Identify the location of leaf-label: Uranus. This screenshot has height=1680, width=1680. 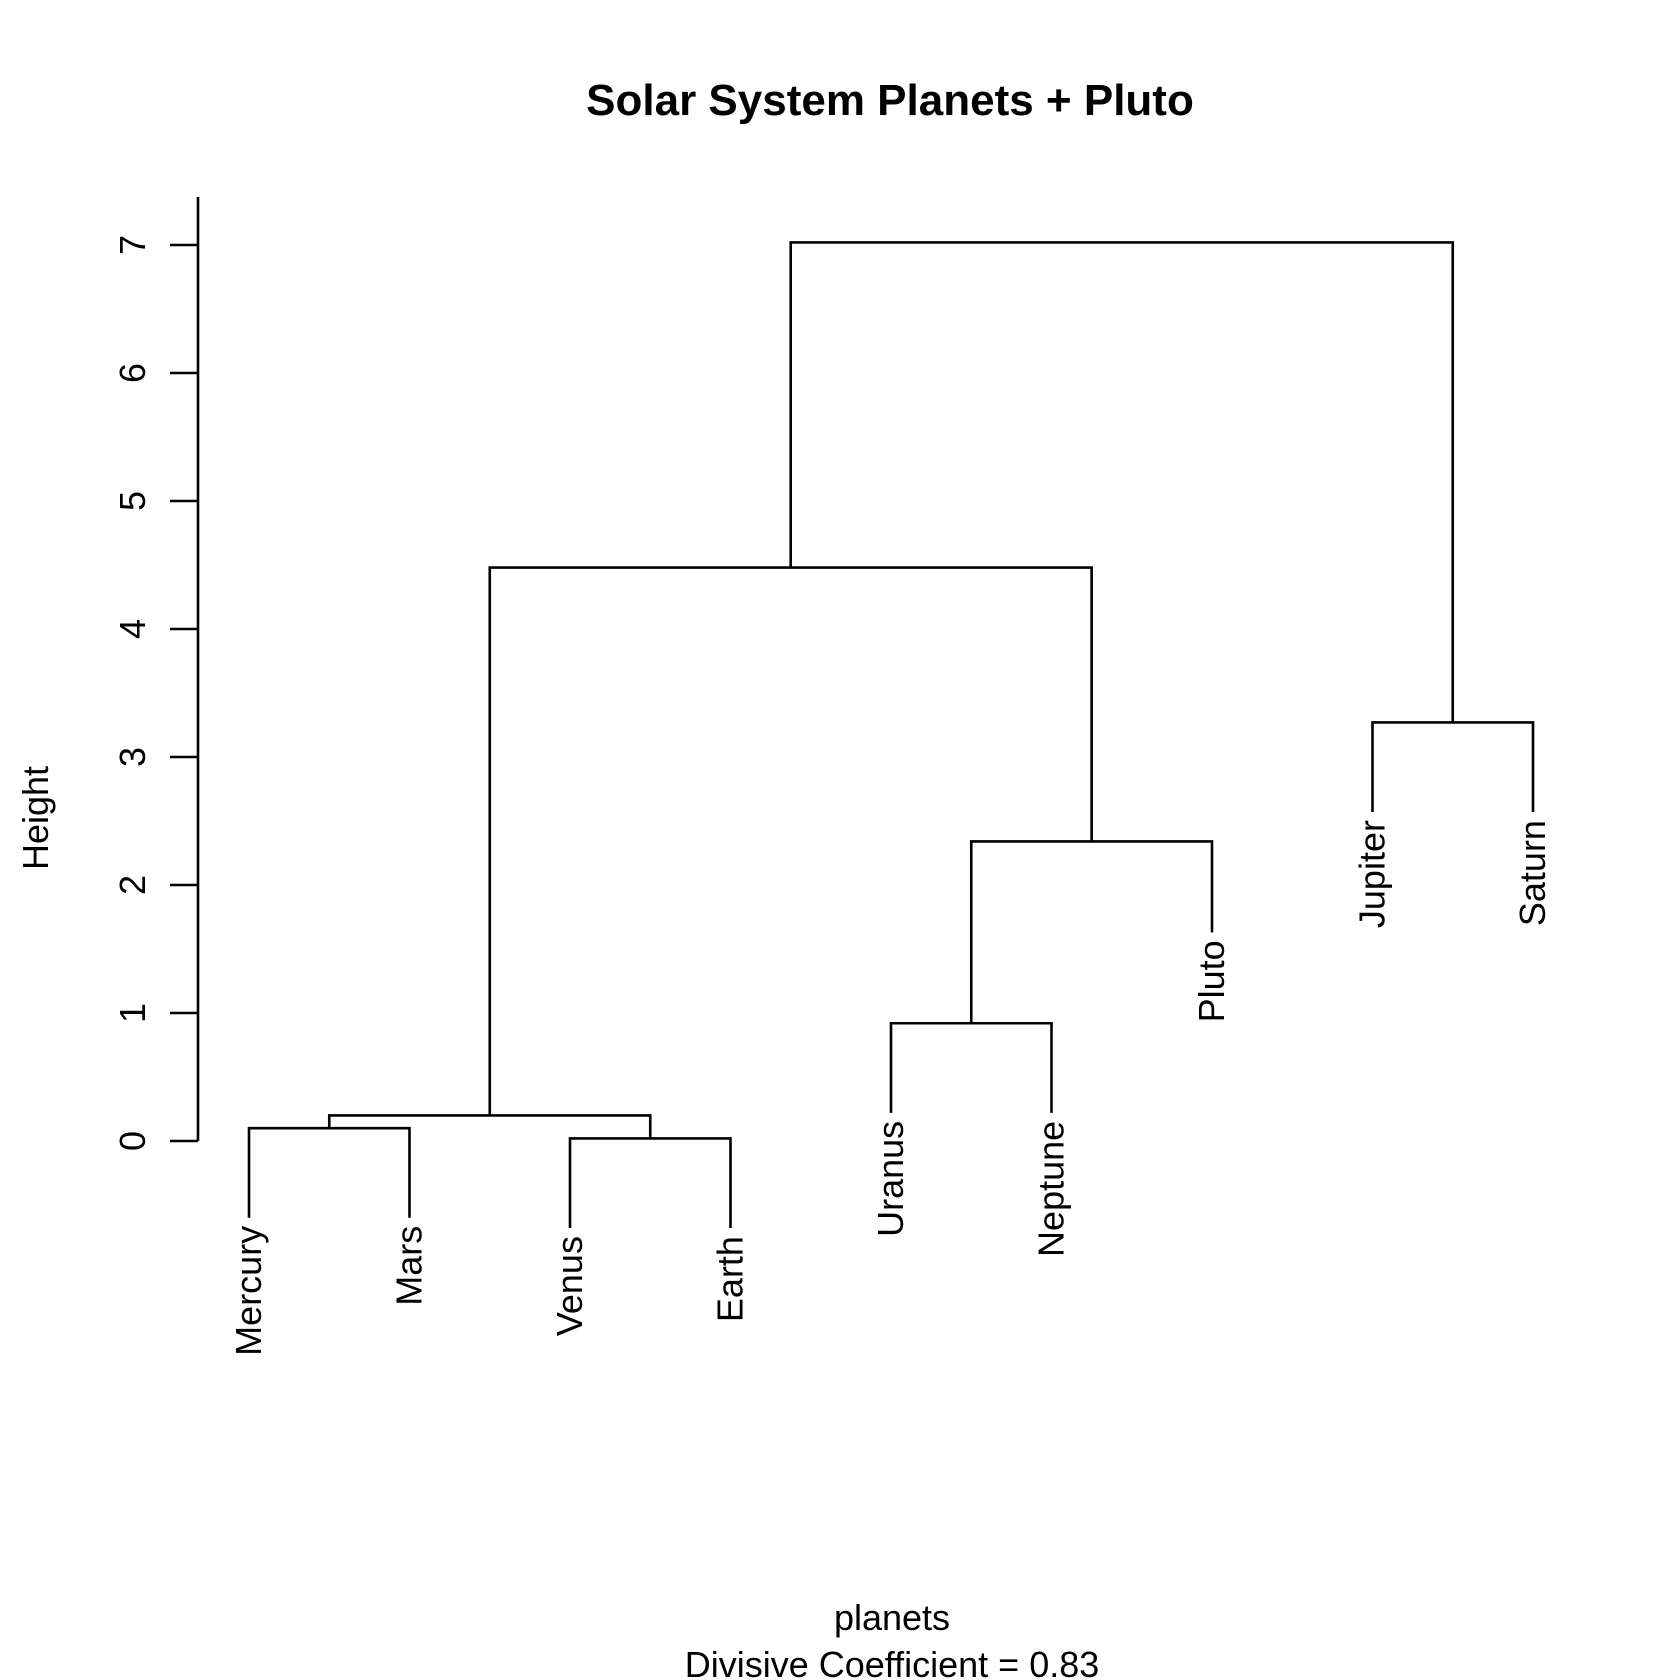
(890, 1179).